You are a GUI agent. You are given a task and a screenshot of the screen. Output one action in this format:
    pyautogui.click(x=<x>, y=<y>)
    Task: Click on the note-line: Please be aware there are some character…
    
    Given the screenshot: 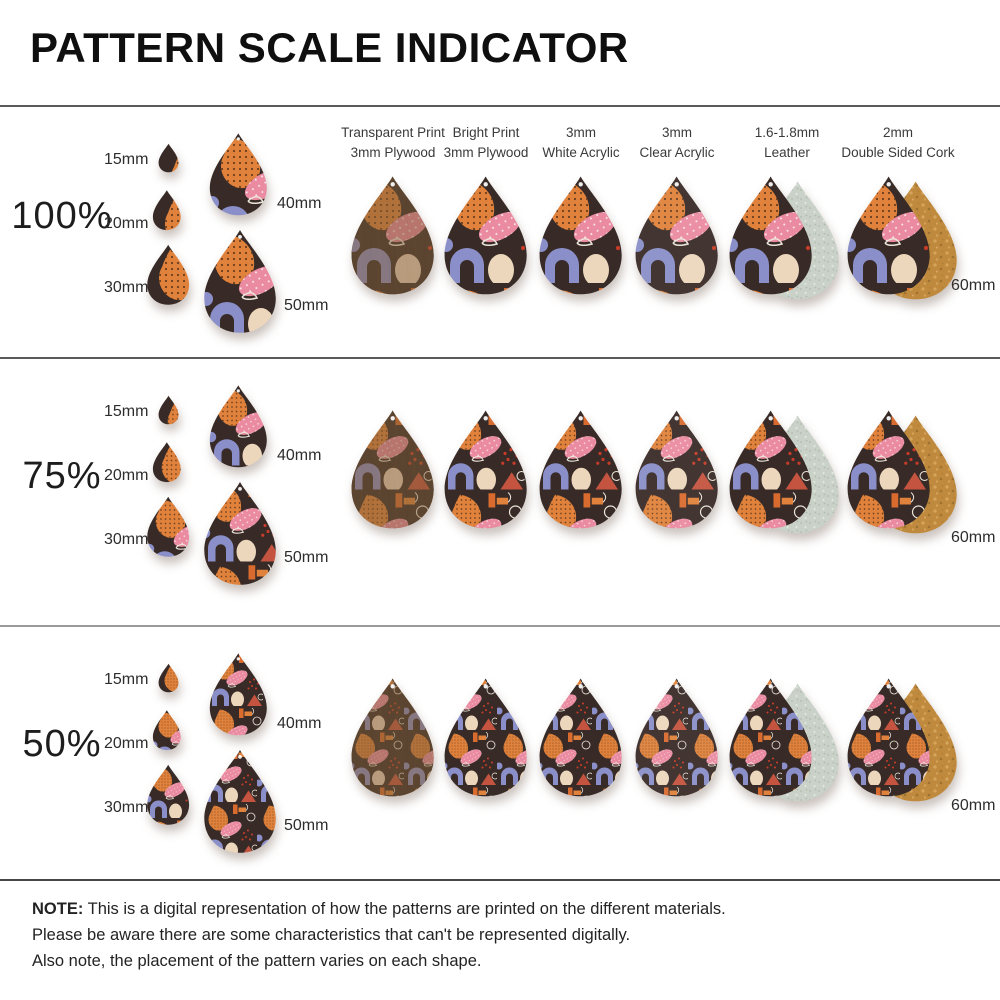 What is the action you would take?
    pyautogui.click(x=331, y=935)
    